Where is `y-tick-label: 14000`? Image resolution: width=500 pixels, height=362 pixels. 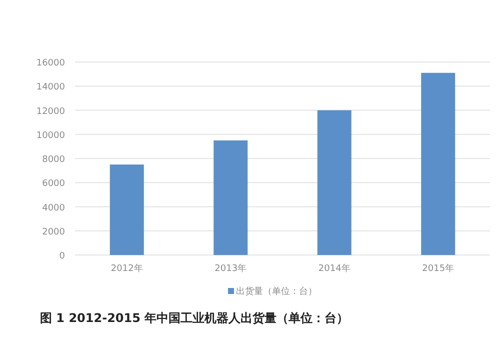
y-tick-label: 14000 is located at coordinates (51, 87).